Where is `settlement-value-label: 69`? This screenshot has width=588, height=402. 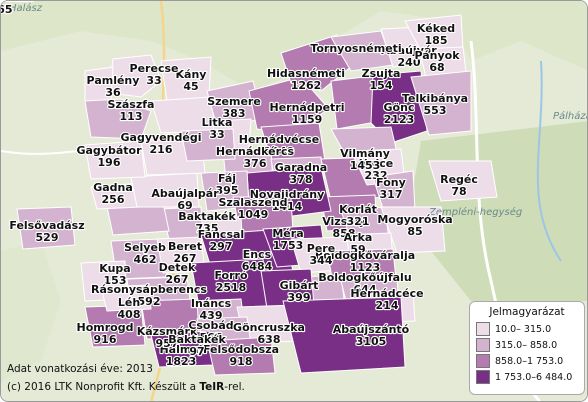 settlement-value-label: 69 is located at coordinates (184, 205).